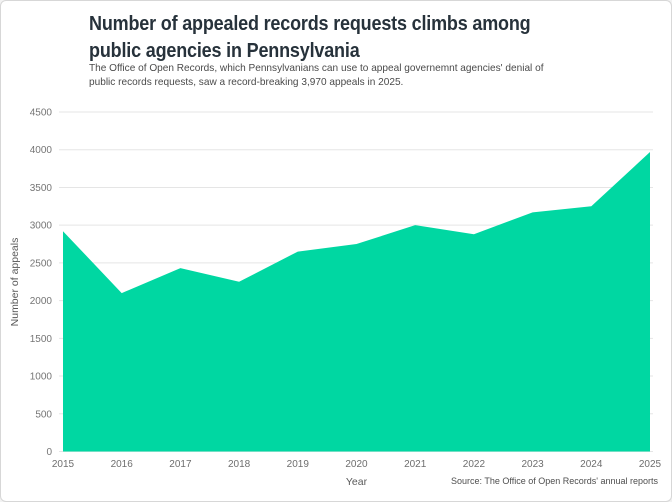 The image size is (672, 502). I want to click on x-tick-label: 2022, so click(474, 464).